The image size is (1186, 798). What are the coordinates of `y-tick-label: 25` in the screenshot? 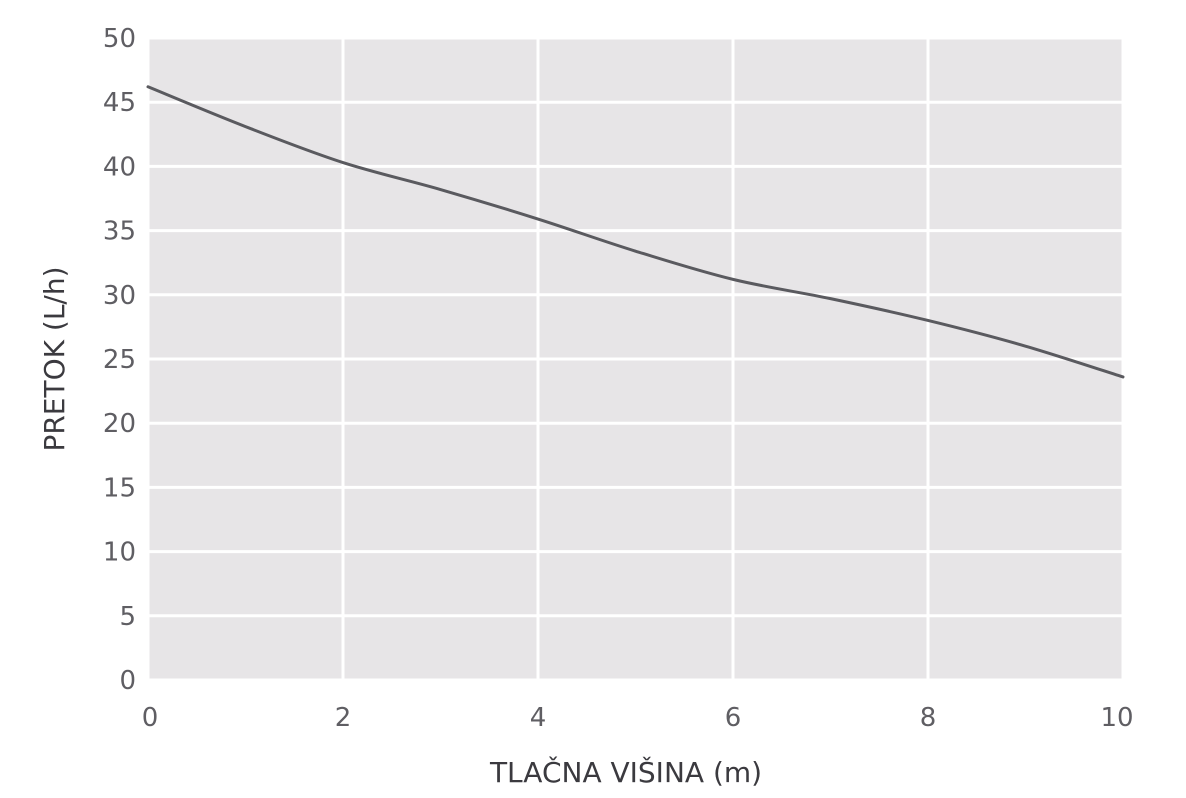 It's located at (119, 360).